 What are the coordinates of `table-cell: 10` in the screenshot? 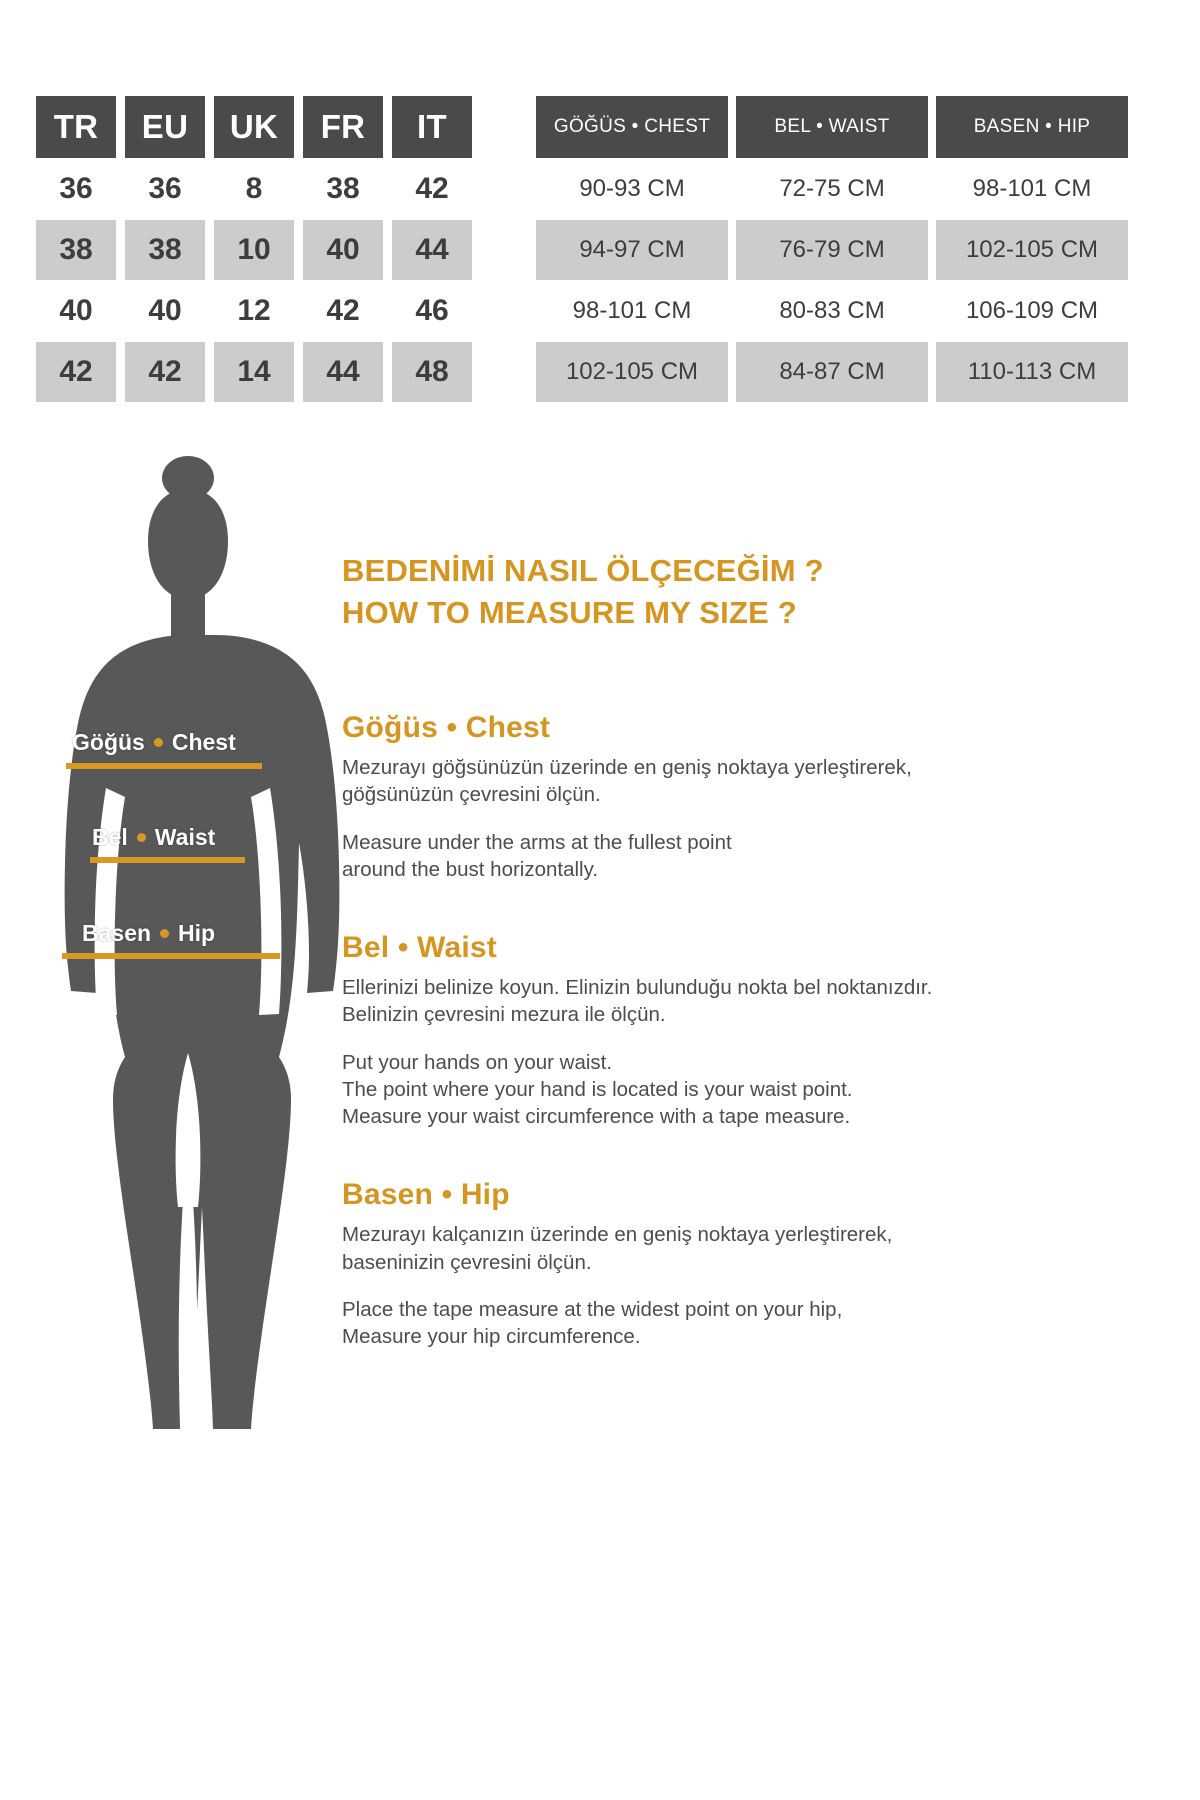 It's located at (254, 250).